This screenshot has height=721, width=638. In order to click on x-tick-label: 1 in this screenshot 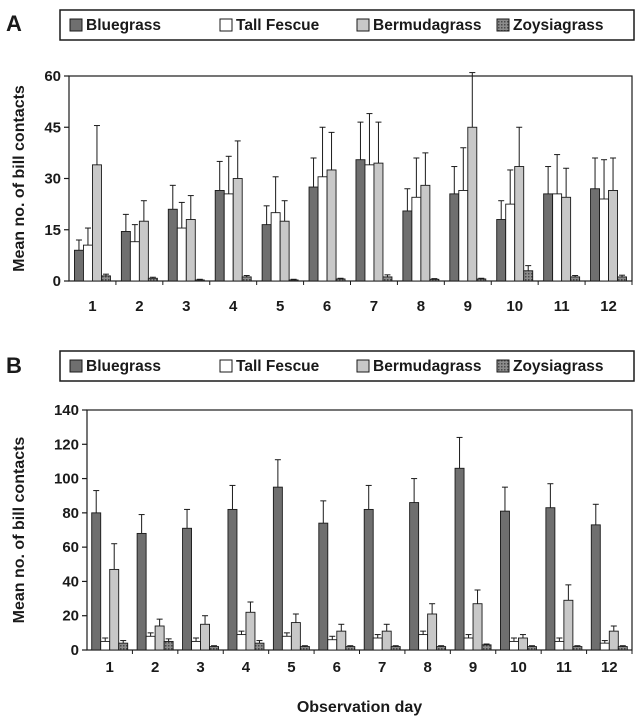, I will do `click(92, 306)`.